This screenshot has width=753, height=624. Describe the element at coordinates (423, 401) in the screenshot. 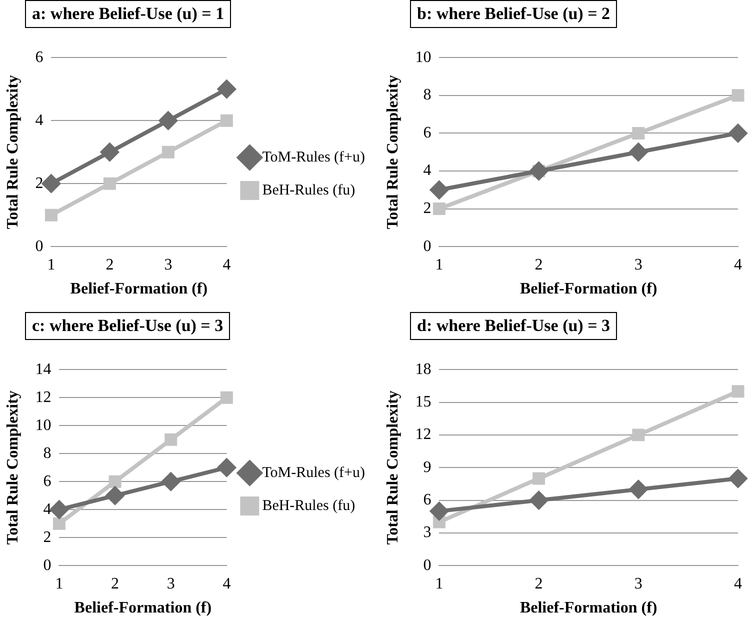

I see `y-tick-label: 15` at that location.